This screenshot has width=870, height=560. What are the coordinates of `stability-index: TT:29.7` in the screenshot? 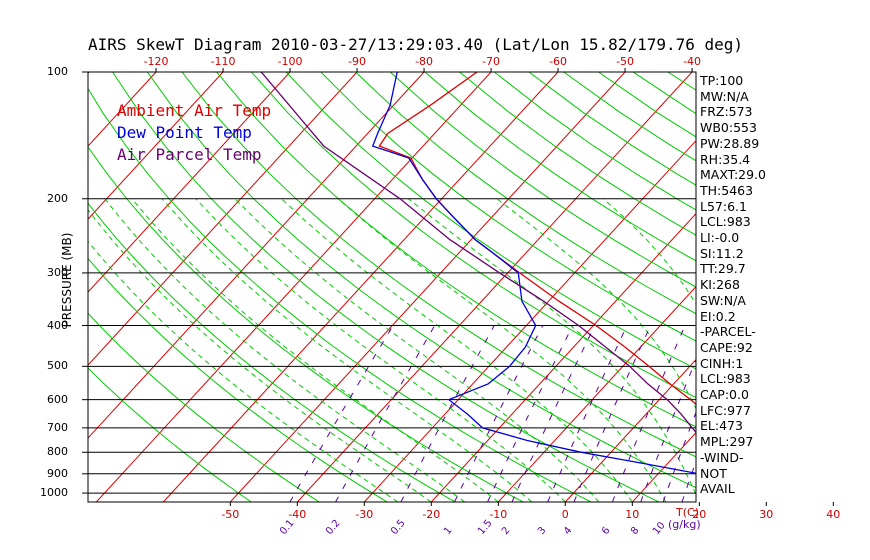 It's located at (723, 269).